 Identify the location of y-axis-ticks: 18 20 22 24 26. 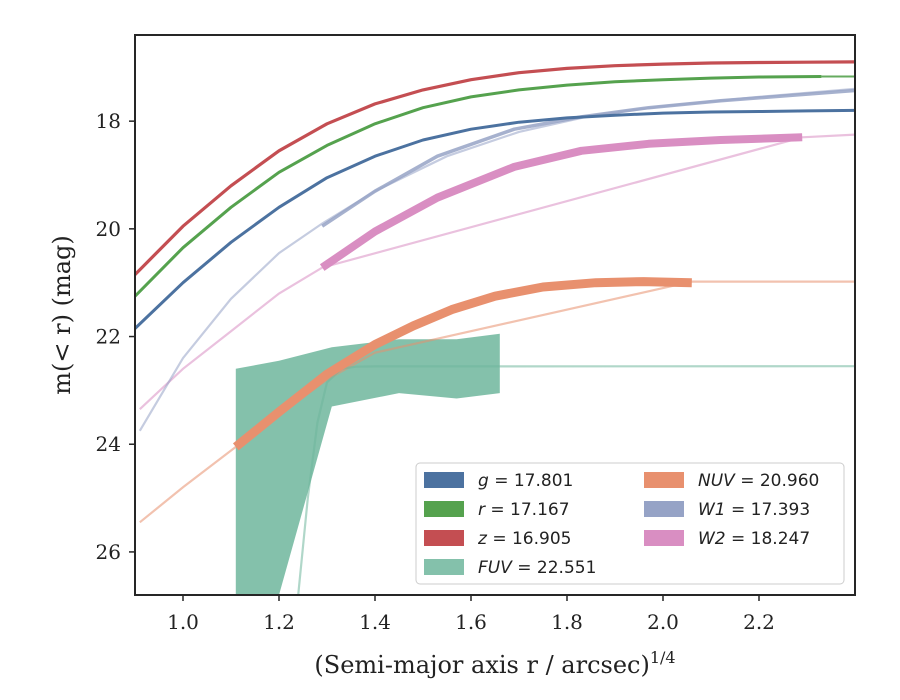
(115, 336).